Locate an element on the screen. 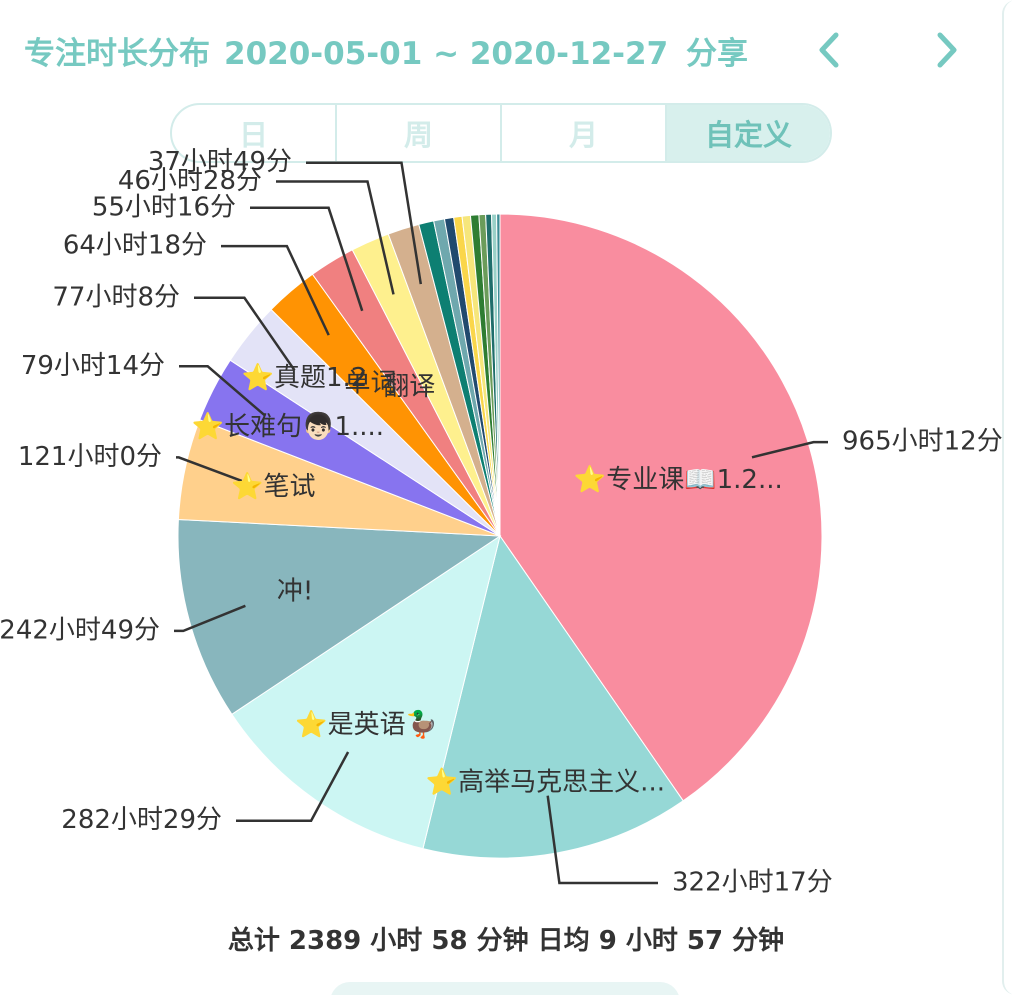 Image resolution: width=1012 pixels, height=995 pixels. period-selector: 日 周 月 自定义 is located at coordinates (501, 133).